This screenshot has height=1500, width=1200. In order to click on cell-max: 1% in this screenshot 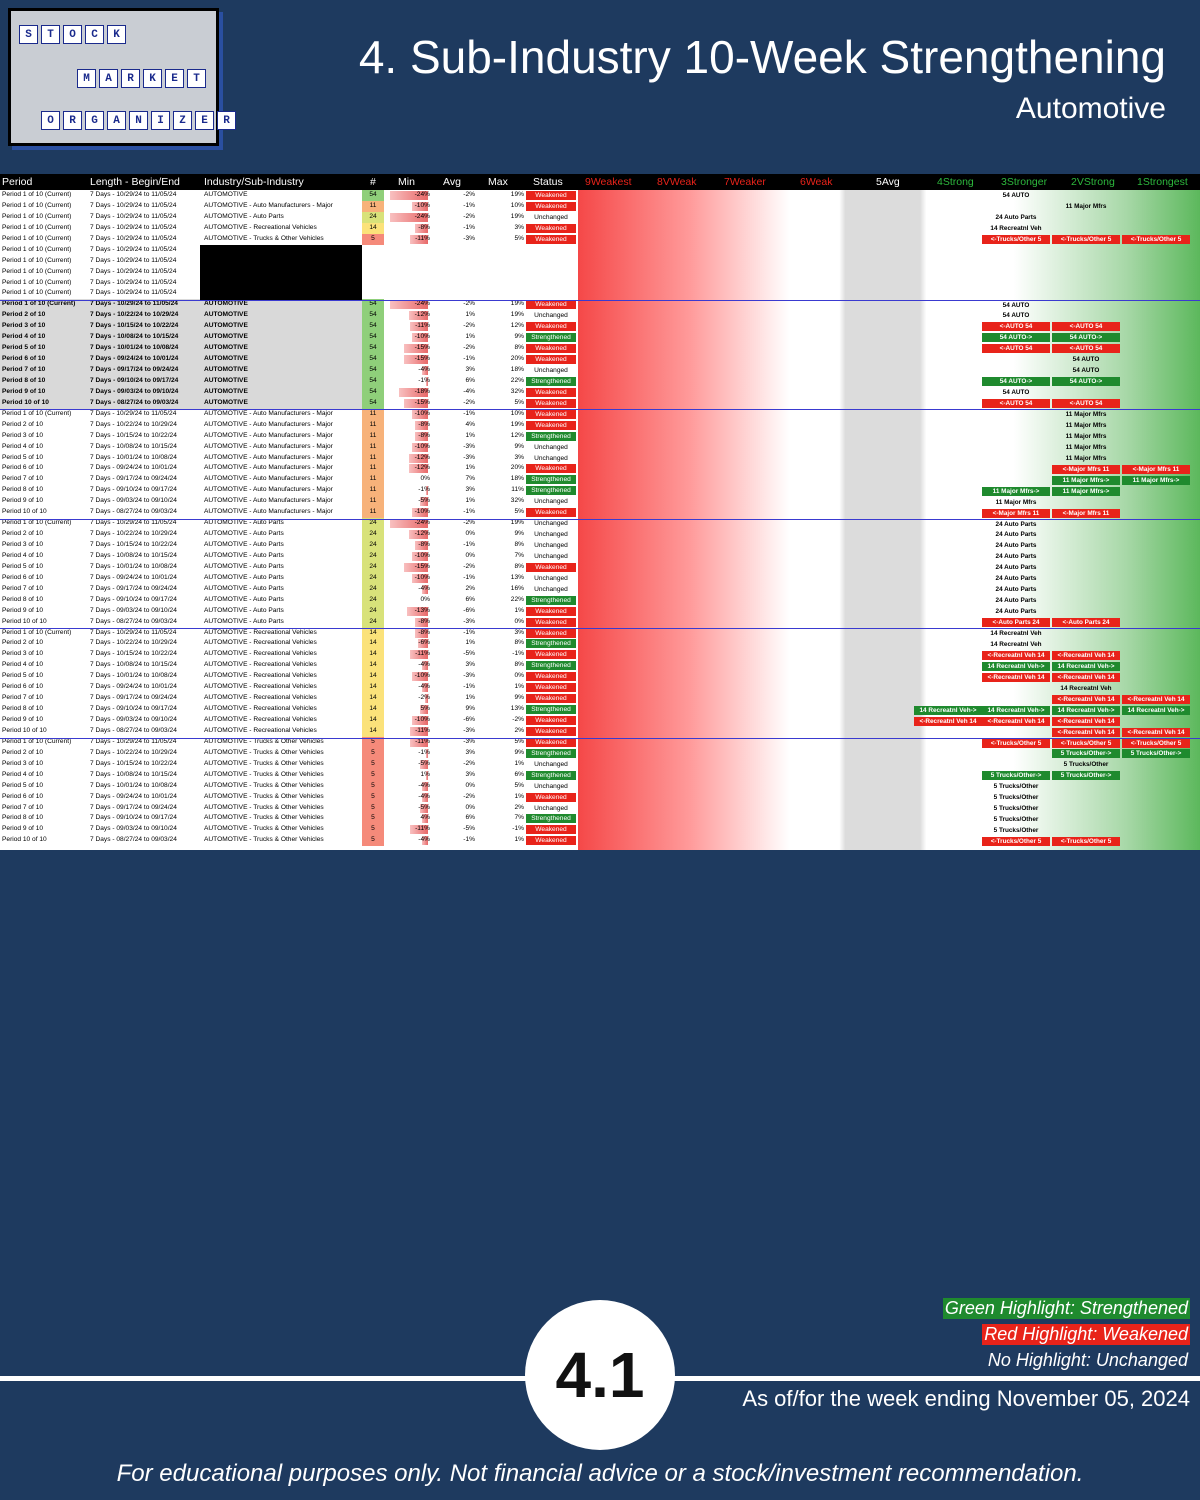, I will do `click(519, 610)`.